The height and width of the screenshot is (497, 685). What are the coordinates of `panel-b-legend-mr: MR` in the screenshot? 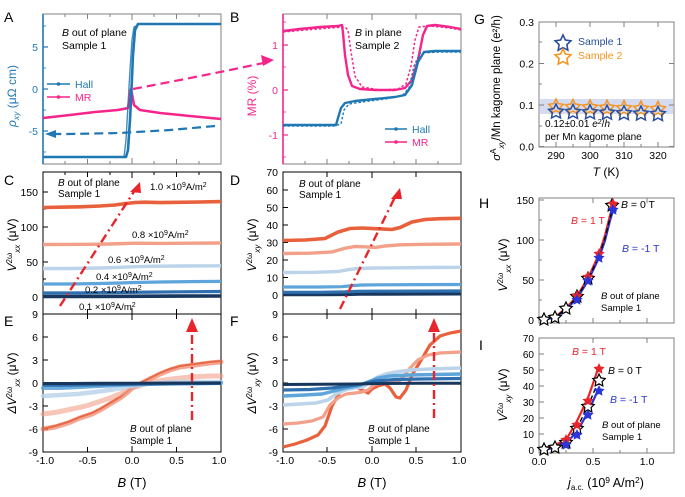 It's located at (420, 143).